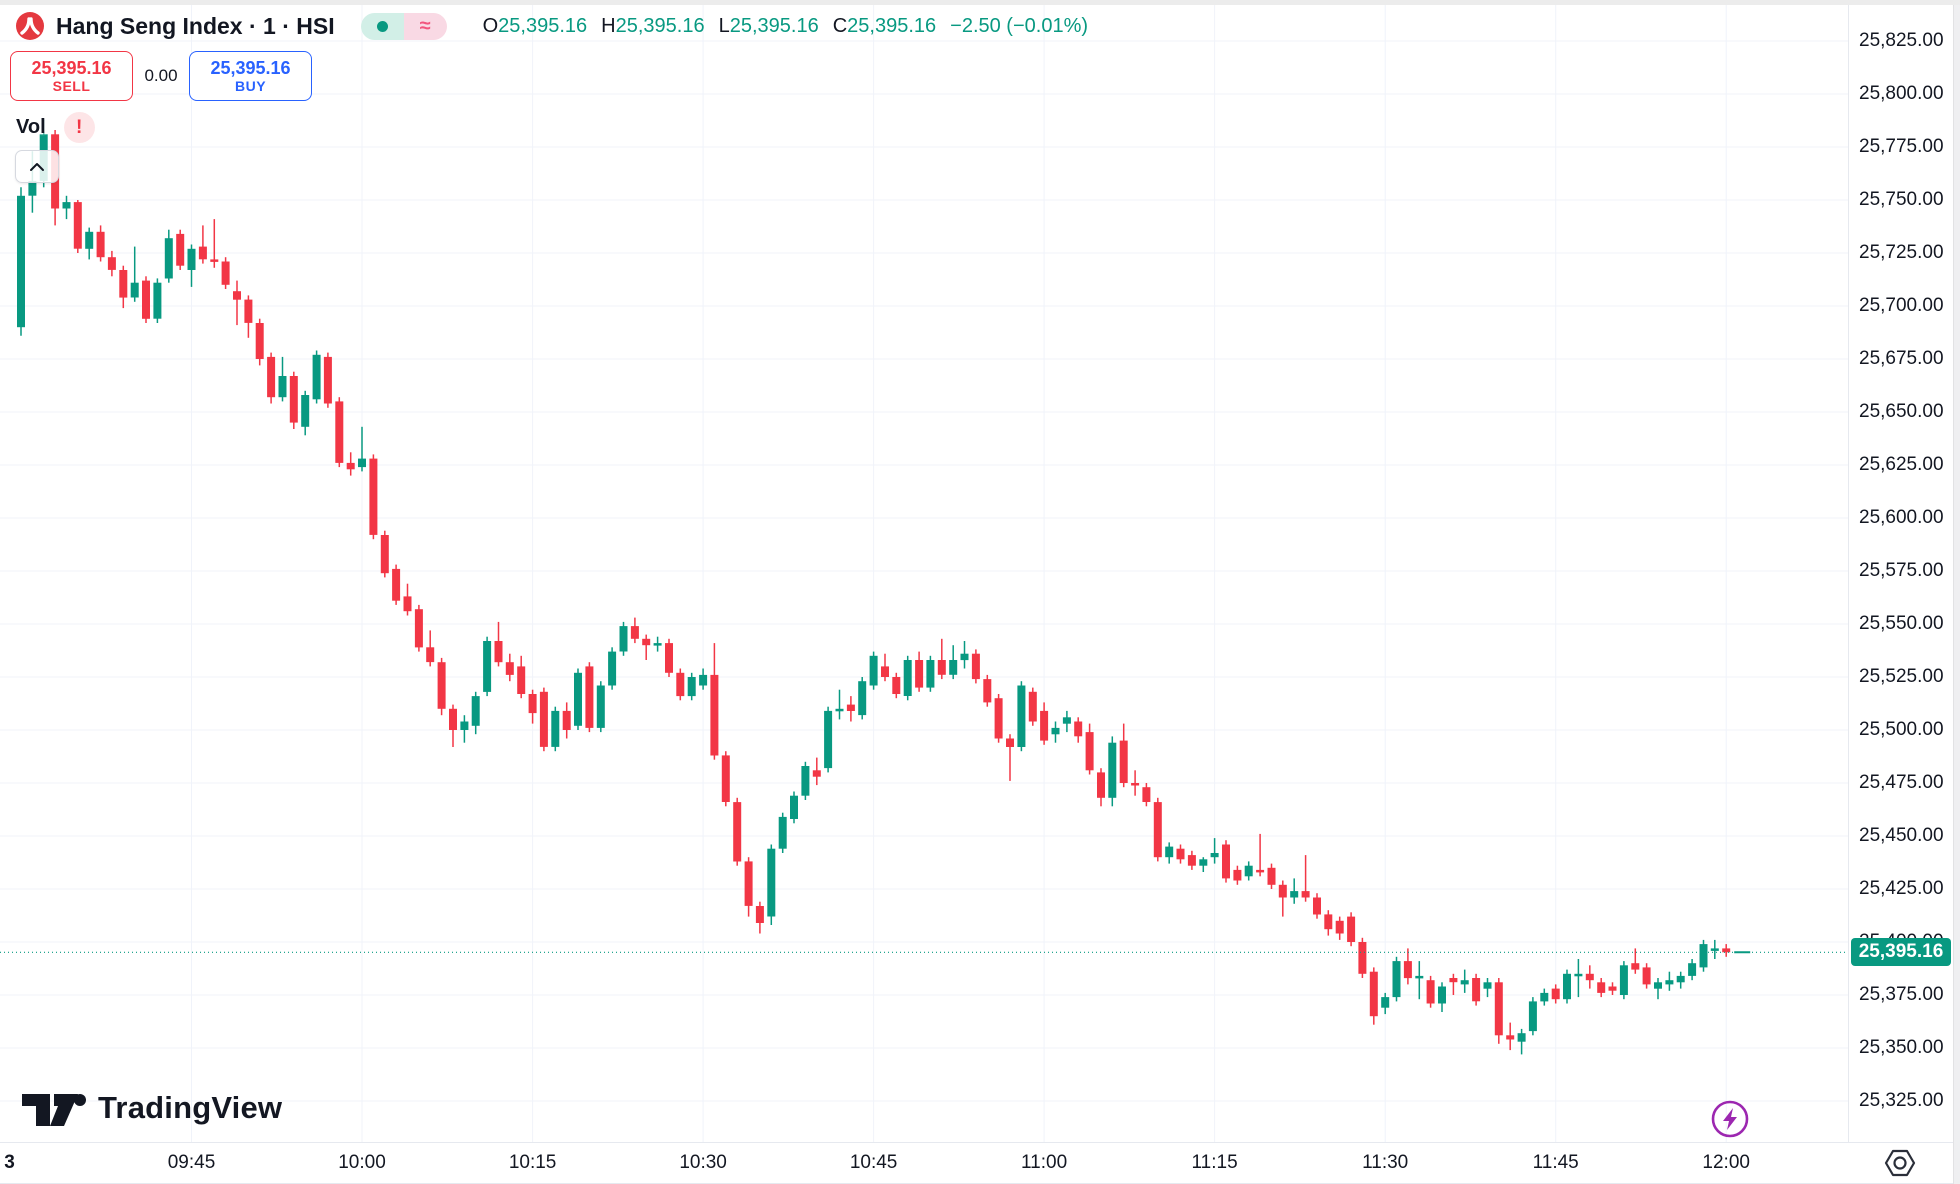 The image size is (1960, 1184). Describe the element at coordinates (1901, 411) in the screenshot. I see `price-axis-label: 25,650.00` at that location.